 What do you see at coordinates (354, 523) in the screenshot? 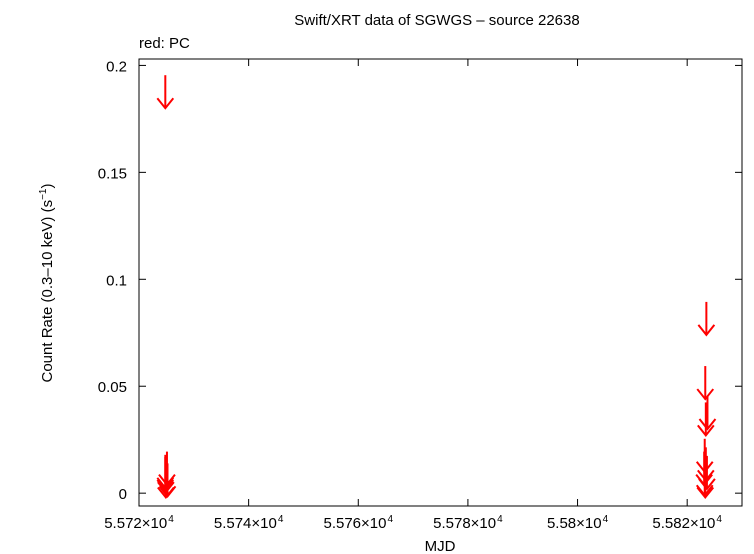
I see `x-tick-label-mantissa: 5.576×10` at bounding box center [354, 523].